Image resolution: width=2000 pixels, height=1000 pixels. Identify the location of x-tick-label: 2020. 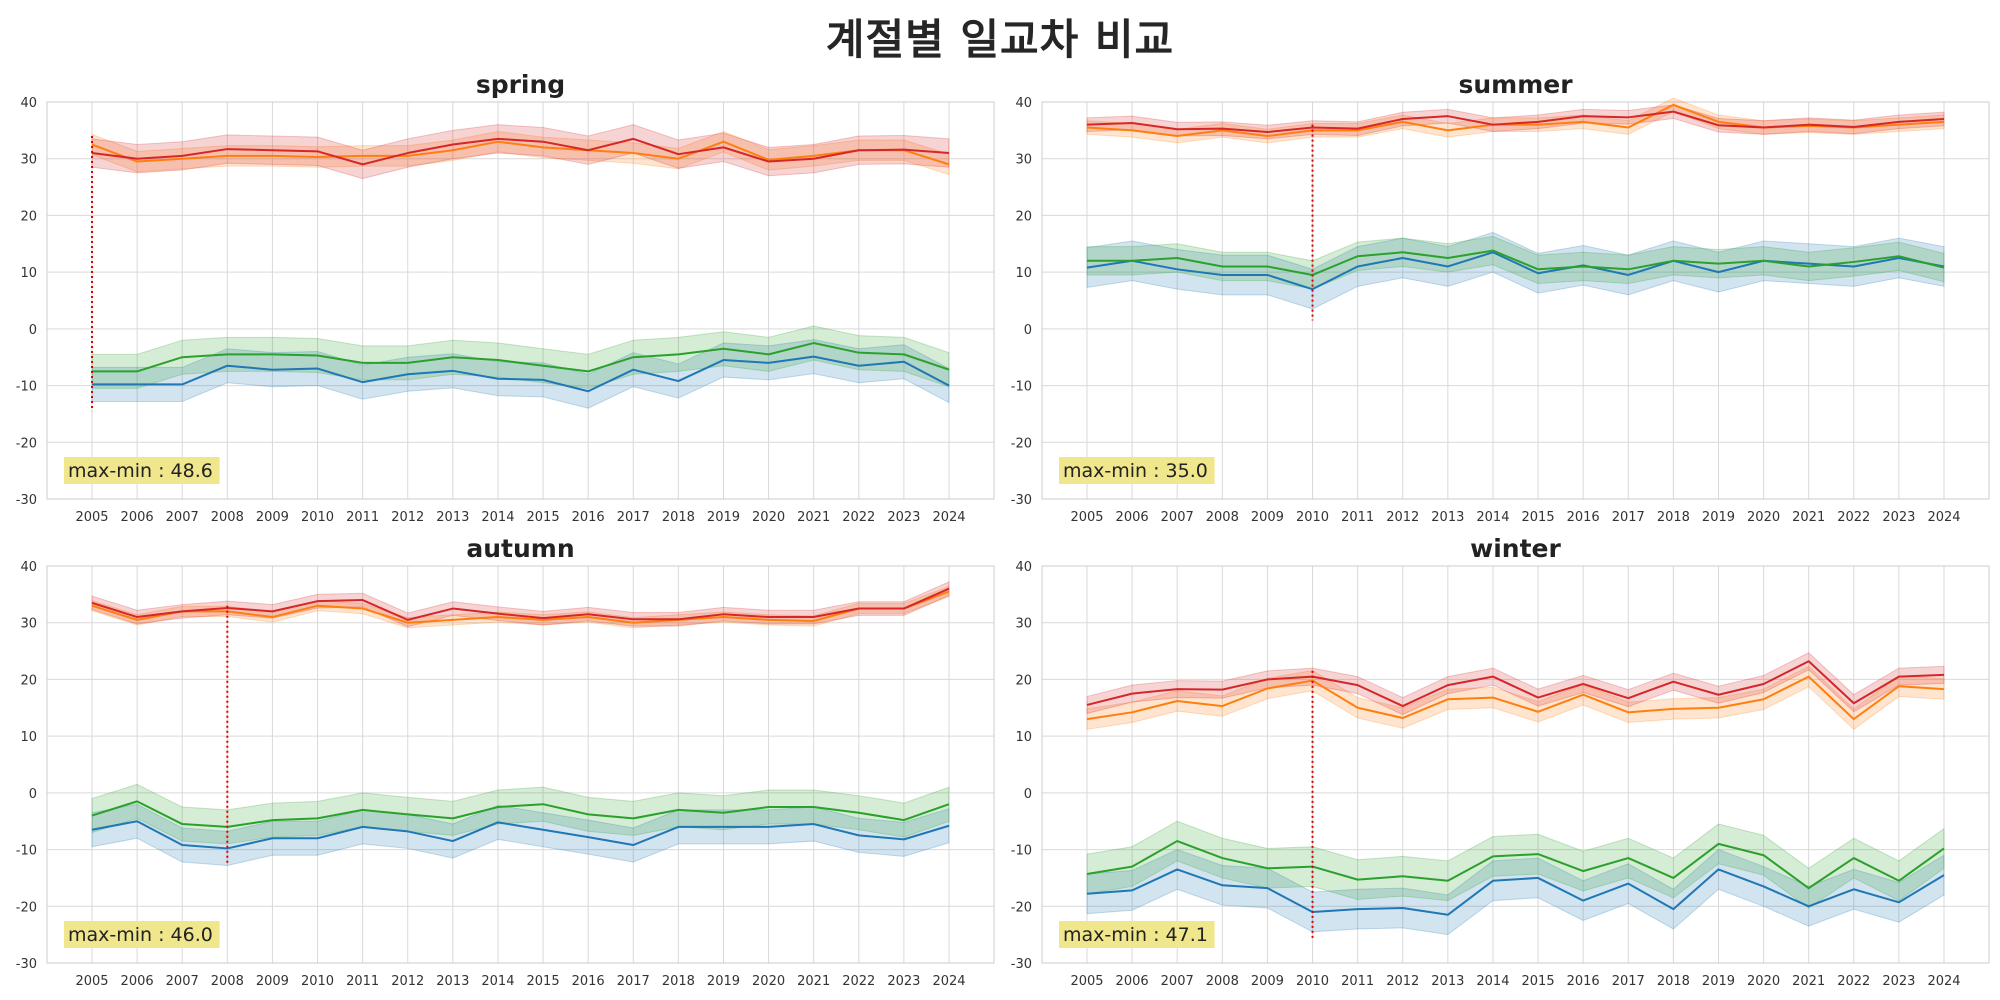
(1763, 517).